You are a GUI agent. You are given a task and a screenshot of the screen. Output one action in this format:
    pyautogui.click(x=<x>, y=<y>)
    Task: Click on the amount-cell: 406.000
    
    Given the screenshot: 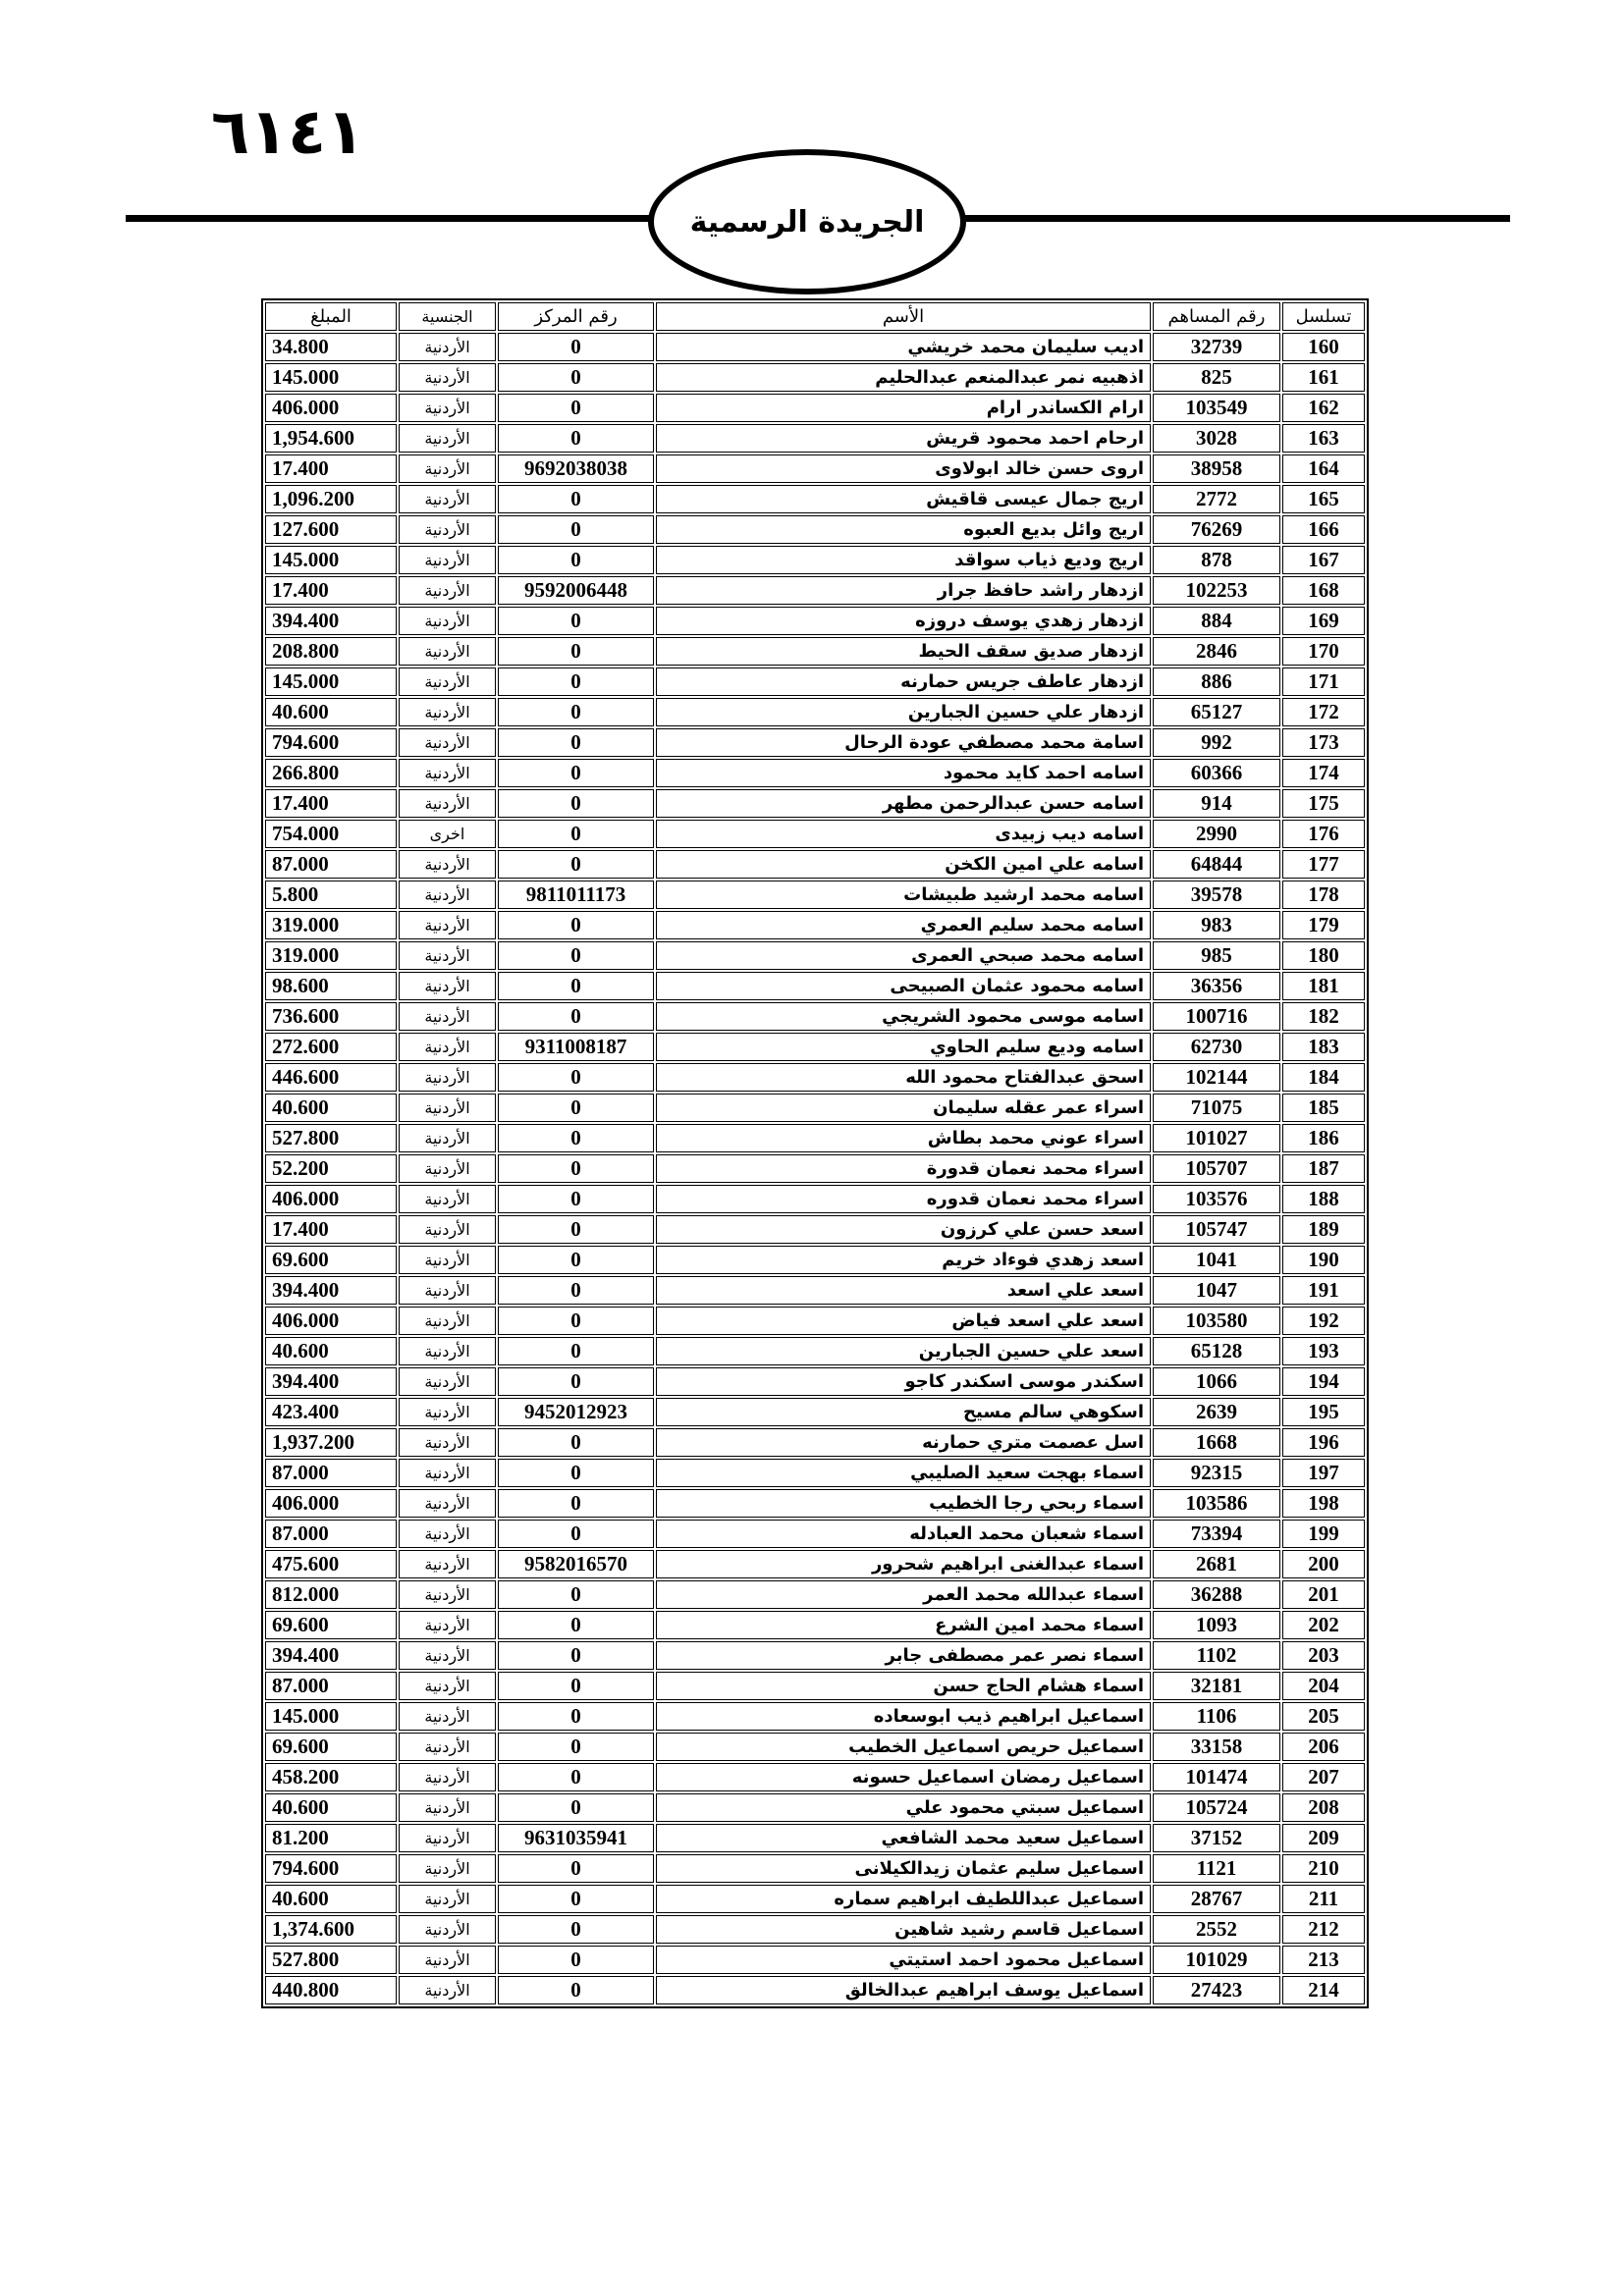 What is the action you would take?
    pyautogui.click(x=331, y=1199)
    